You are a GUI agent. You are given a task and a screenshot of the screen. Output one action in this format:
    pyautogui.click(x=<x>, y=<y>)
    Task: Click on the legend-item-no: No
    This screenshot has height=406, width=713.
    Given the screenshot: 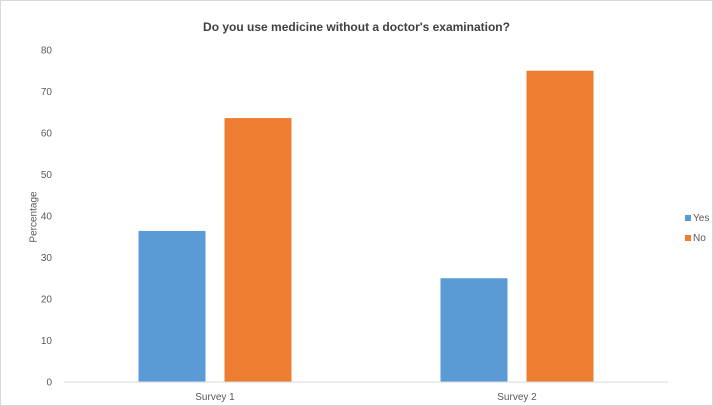 What is the action you would take?
    pyautogui.click(x=697, y=238)
    